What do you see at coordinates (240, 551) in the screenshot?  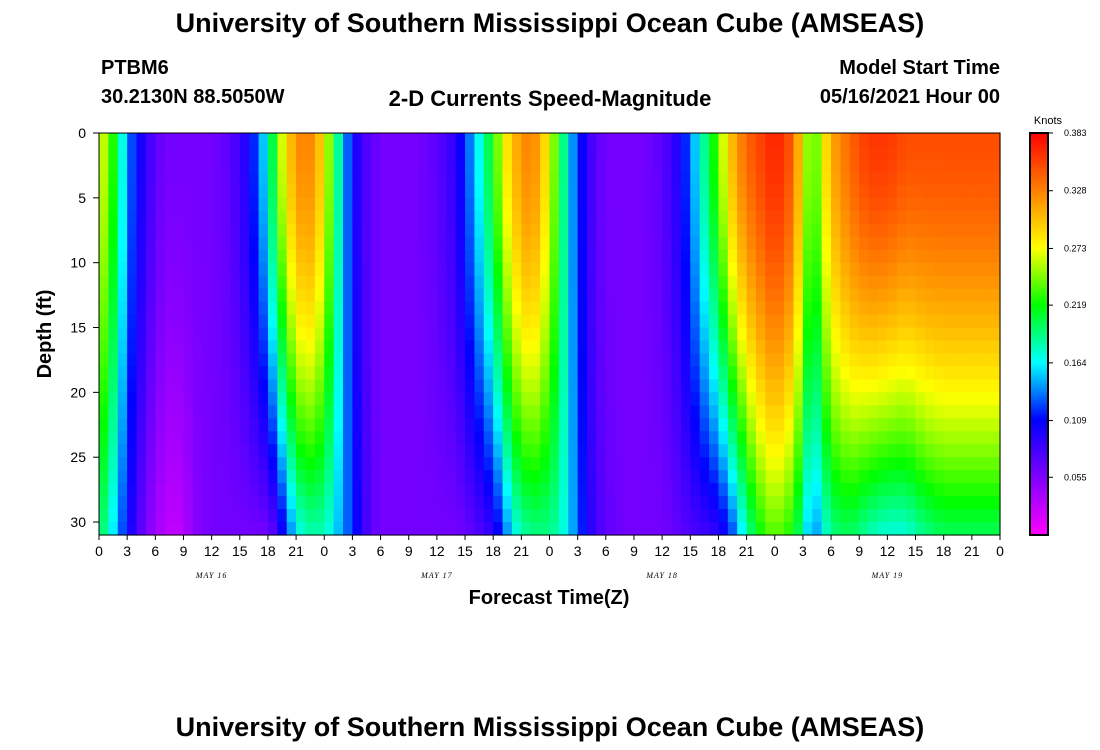 I see `x-tick-label: 15` at bounding box center [240, 551].